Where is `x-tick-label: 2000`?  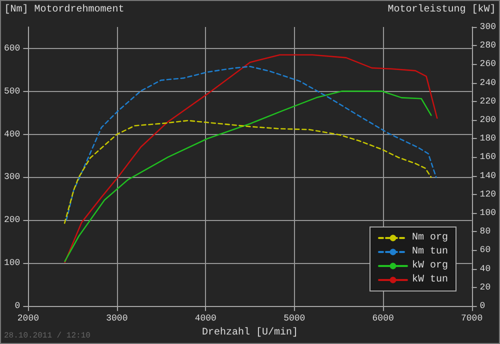 x-tick-label: 2000 is located at coordinates (28, 319).